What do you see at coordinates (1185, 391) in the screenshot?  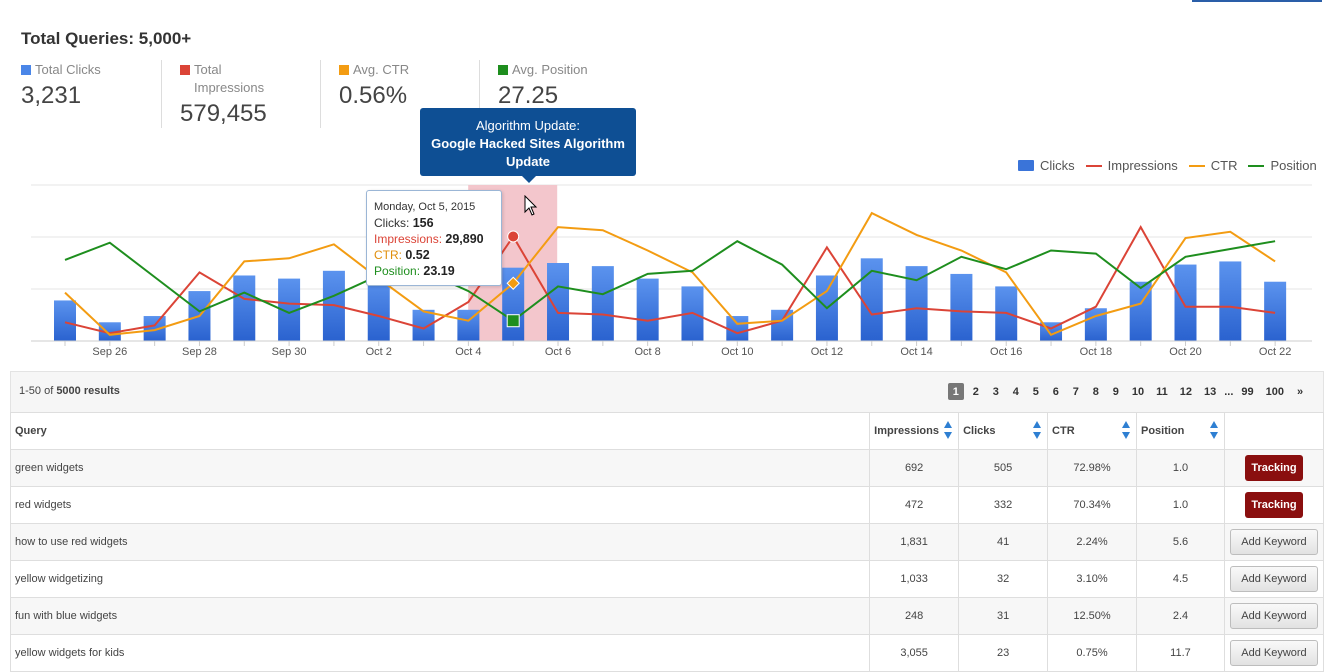 I see `page-link: 12` at bounding box center [1185, 391].